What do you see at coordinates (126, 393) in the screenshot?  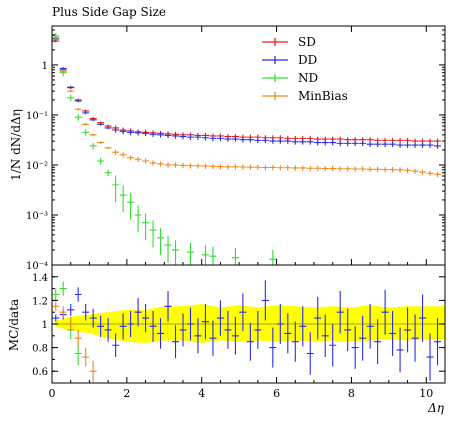 I see `x-tick-label: 2` at bounding box center [126, 393].